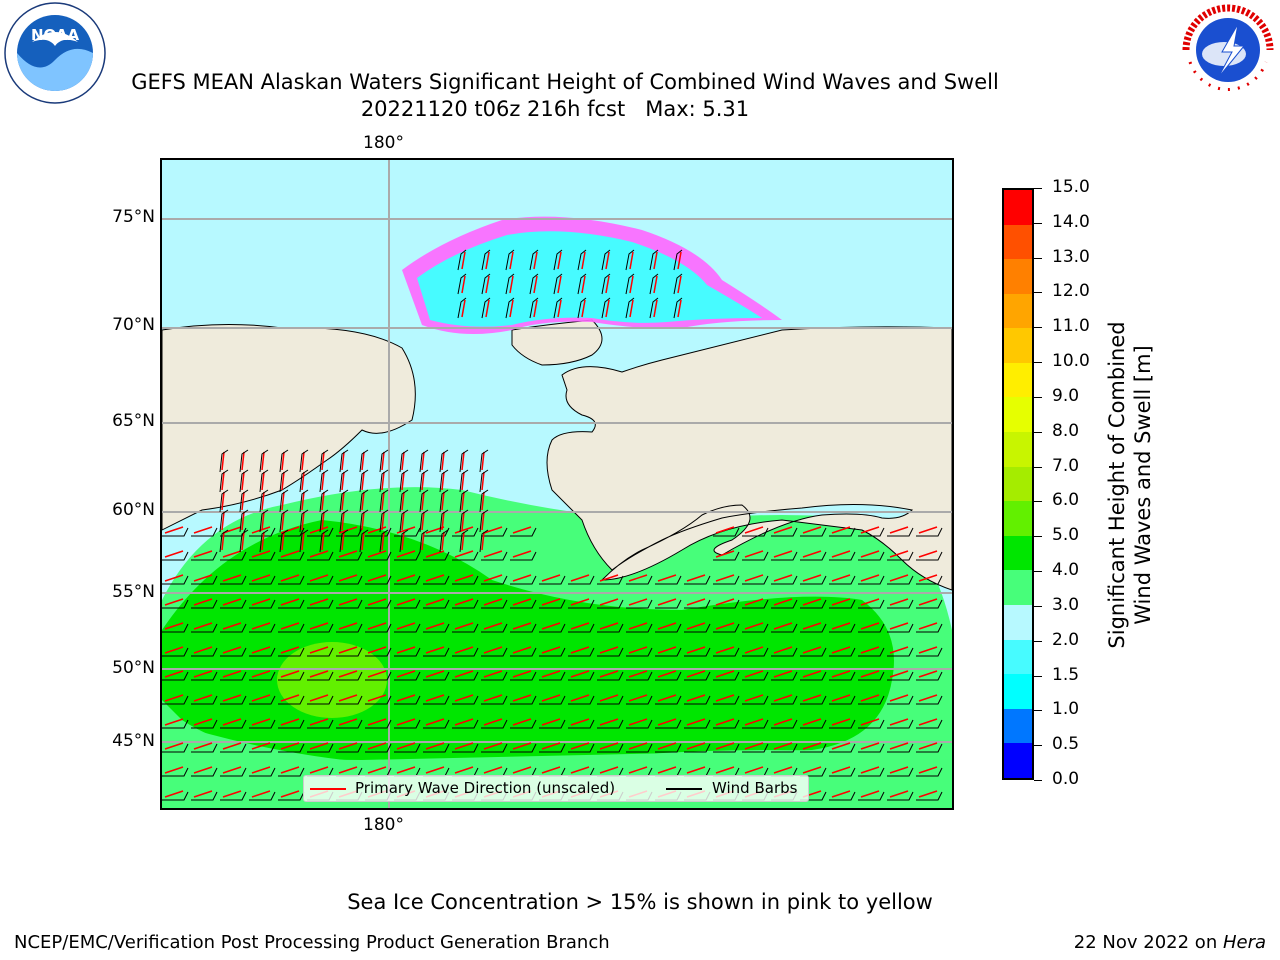 The image size is (1280, 960). I want to click on colorbar-tick-label: 12.0, so click(1071, 291).